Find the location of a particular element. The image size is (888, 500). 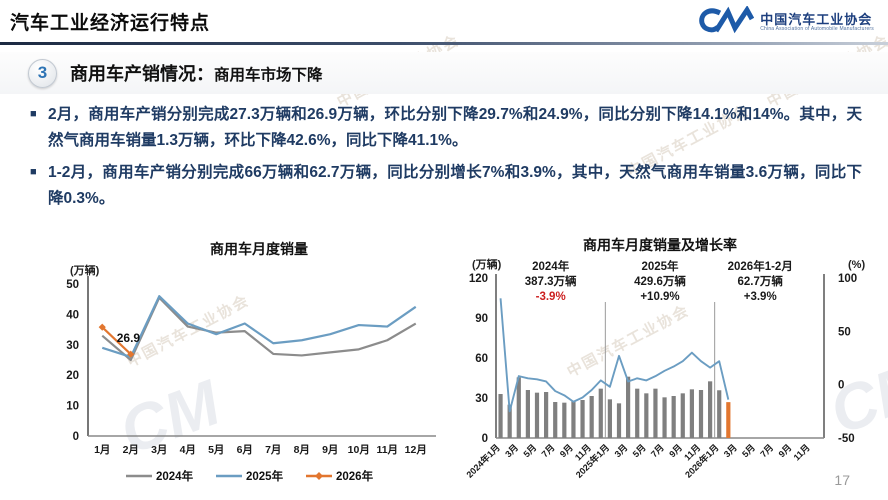

caam-logo-icon is located at coordinates (727, 20).